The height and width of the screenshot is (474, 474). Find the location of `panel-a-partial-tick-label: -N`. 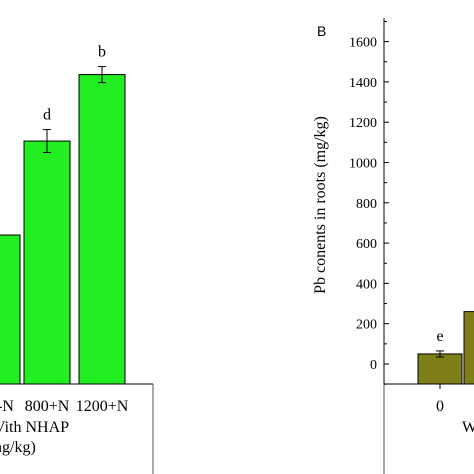

panel-a-partial-tick-label: -N is located at coordinates (7, 406).